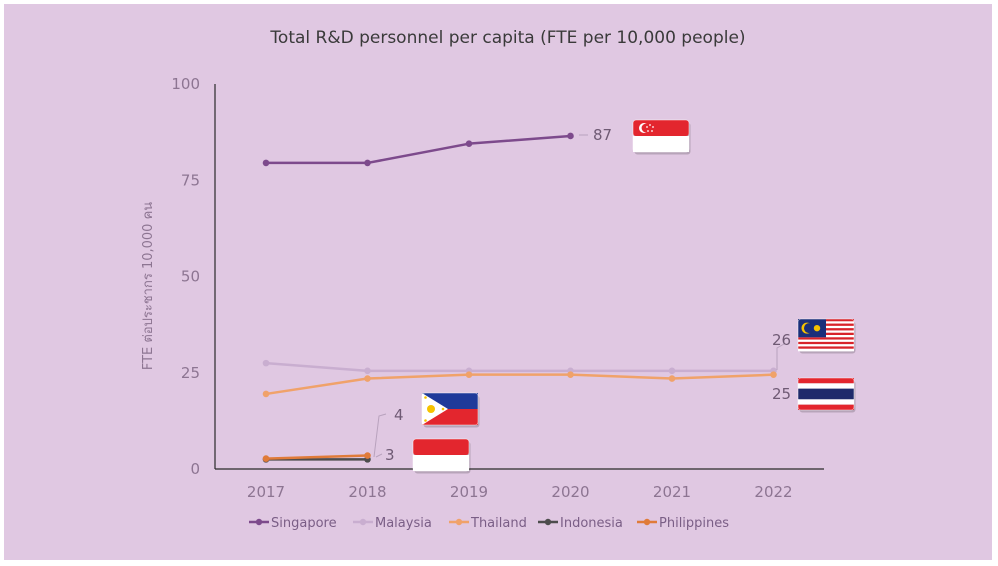 The width and height of the screenshot is (998, 566). I want to click on leader-line-indonesia, so click(379, 455).